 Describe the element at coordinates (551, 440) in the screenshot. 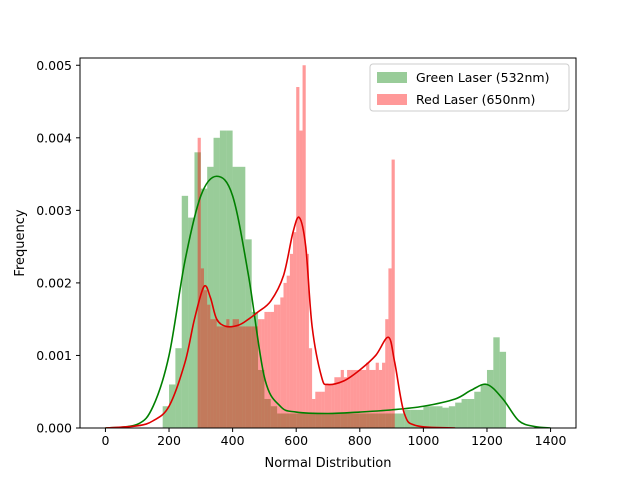

I see `x-tick-label-7: 1400` at that location.